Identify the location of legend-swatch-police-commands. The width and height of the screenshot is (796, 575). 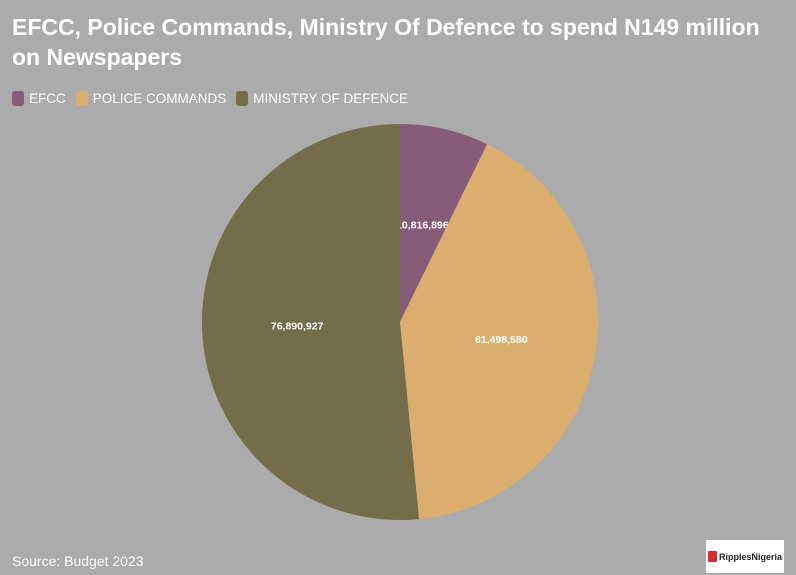
(81, 98).